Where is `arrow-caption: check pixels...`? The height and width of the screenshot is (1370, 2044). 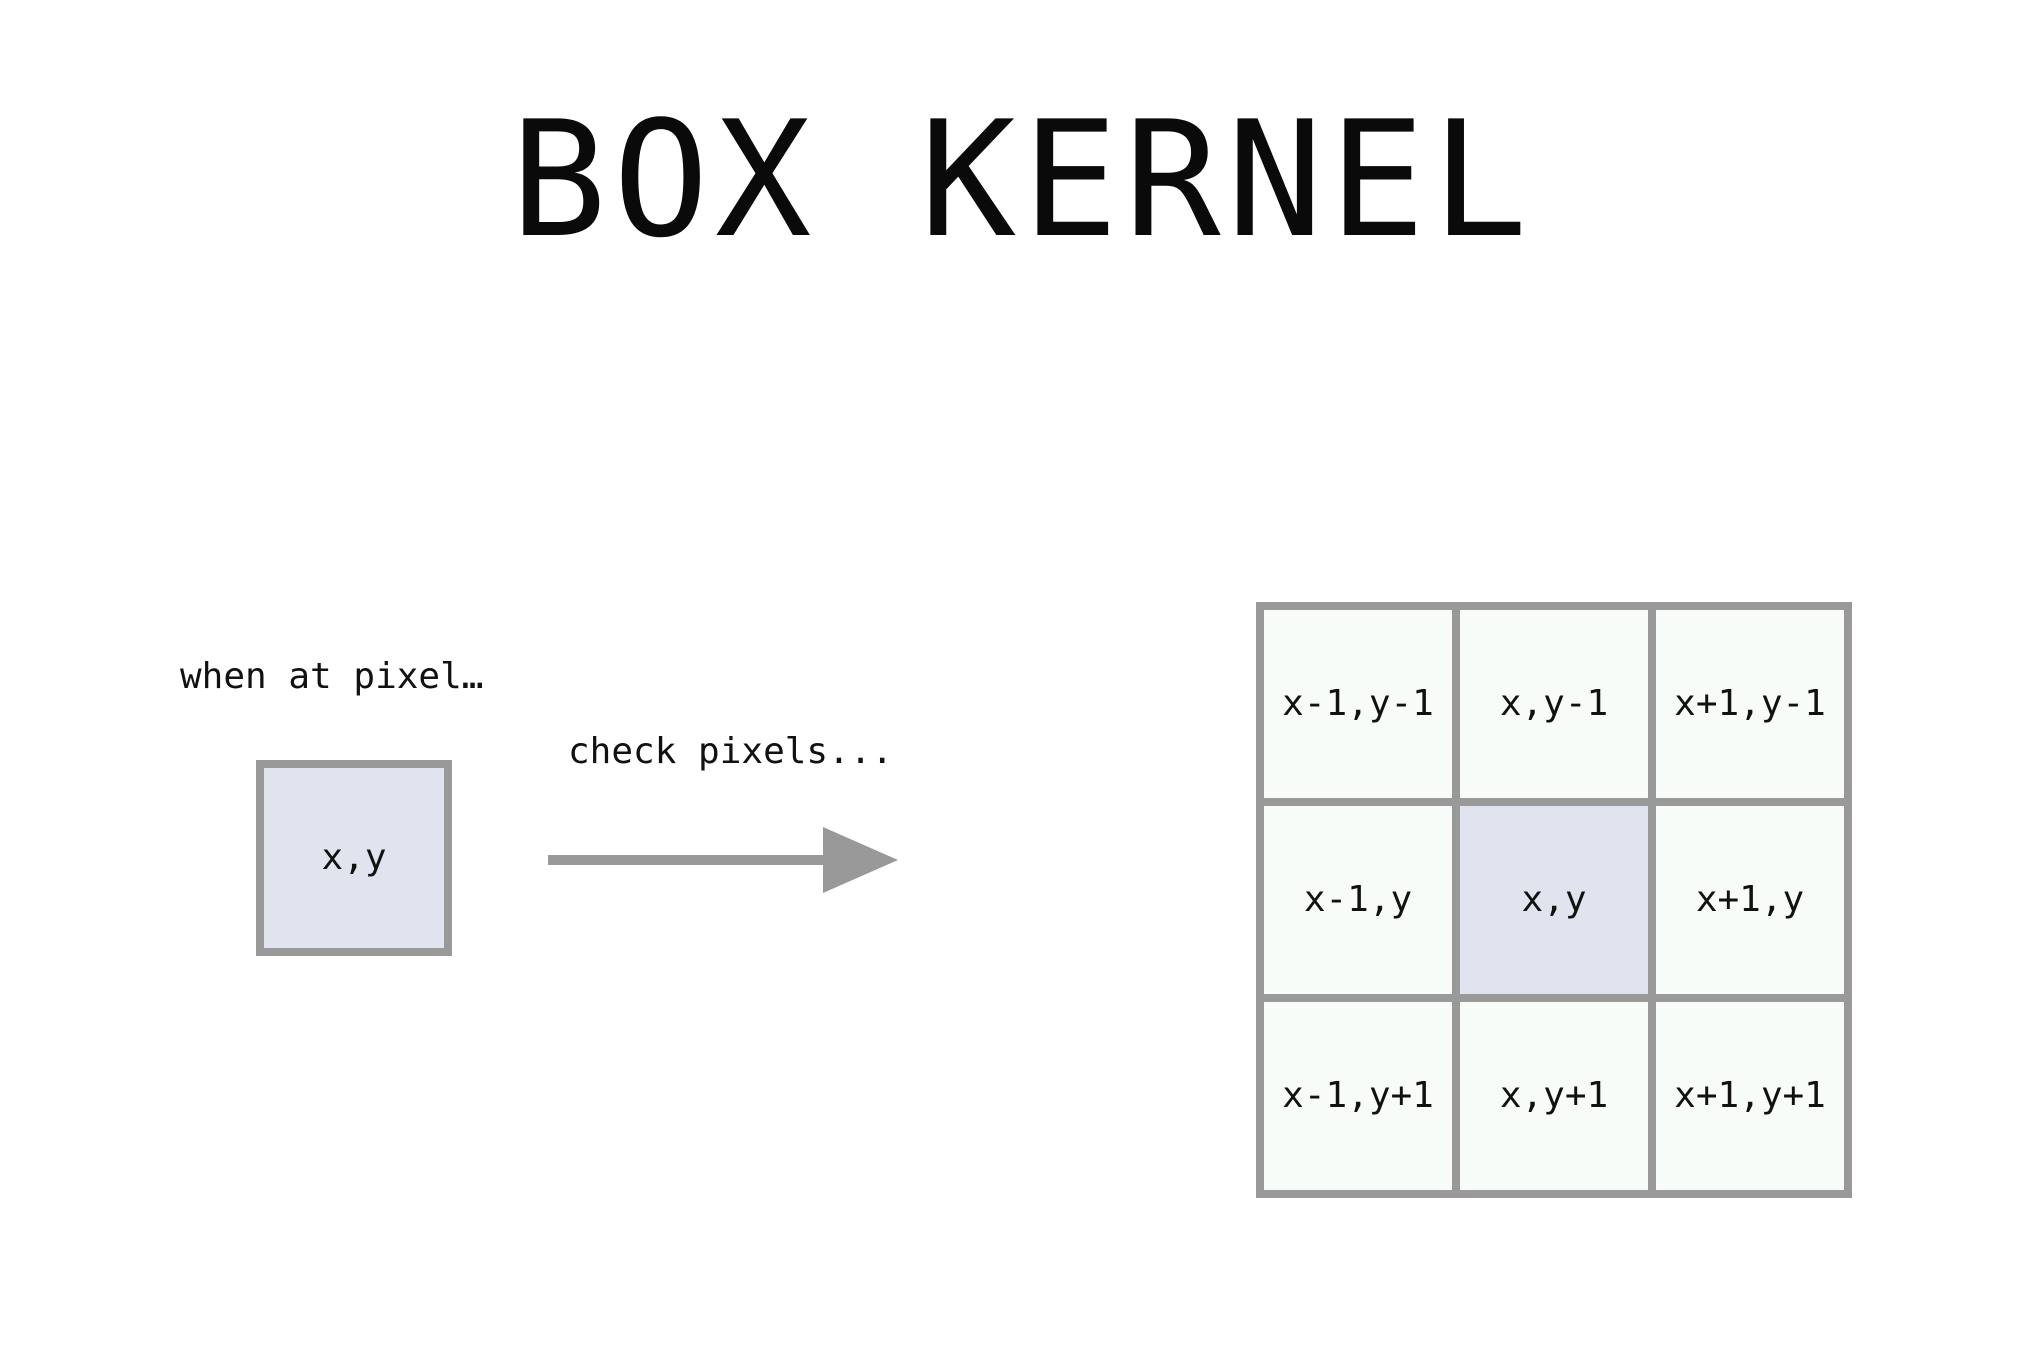
arrow-caption: check pixels... is located at coordinates (731, 751).